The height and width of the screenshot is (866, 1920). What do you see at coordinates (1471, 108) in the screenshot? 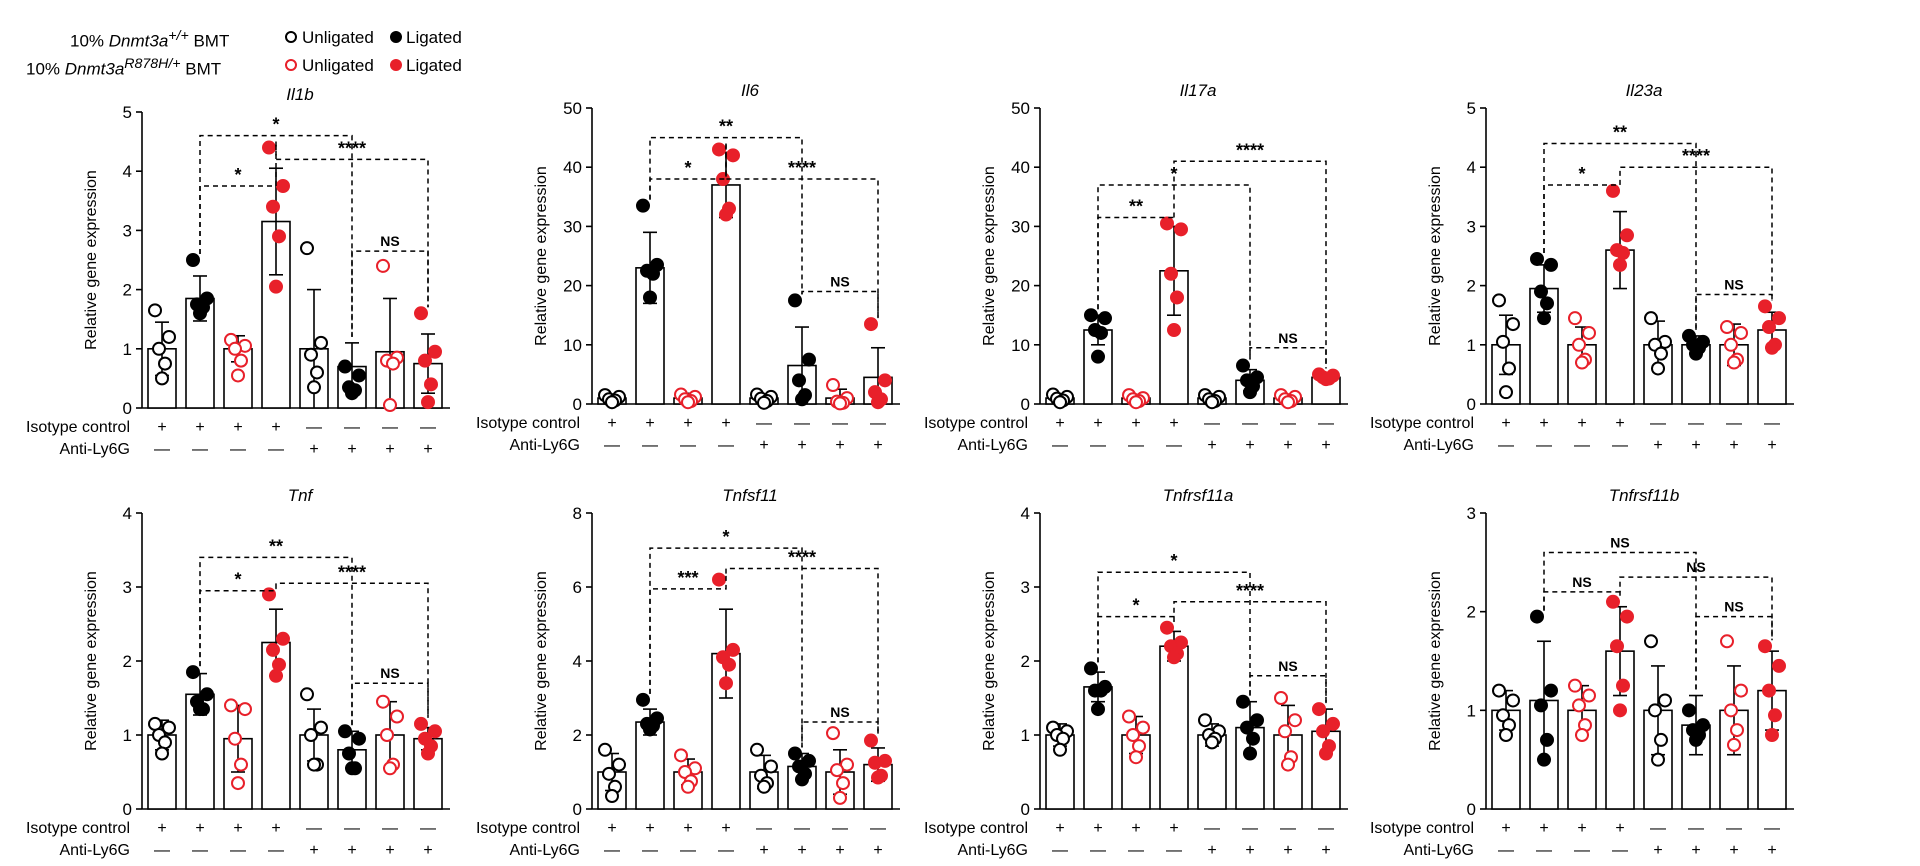
I see `y-tick-label: 5` at bounding box center [1471, 108].